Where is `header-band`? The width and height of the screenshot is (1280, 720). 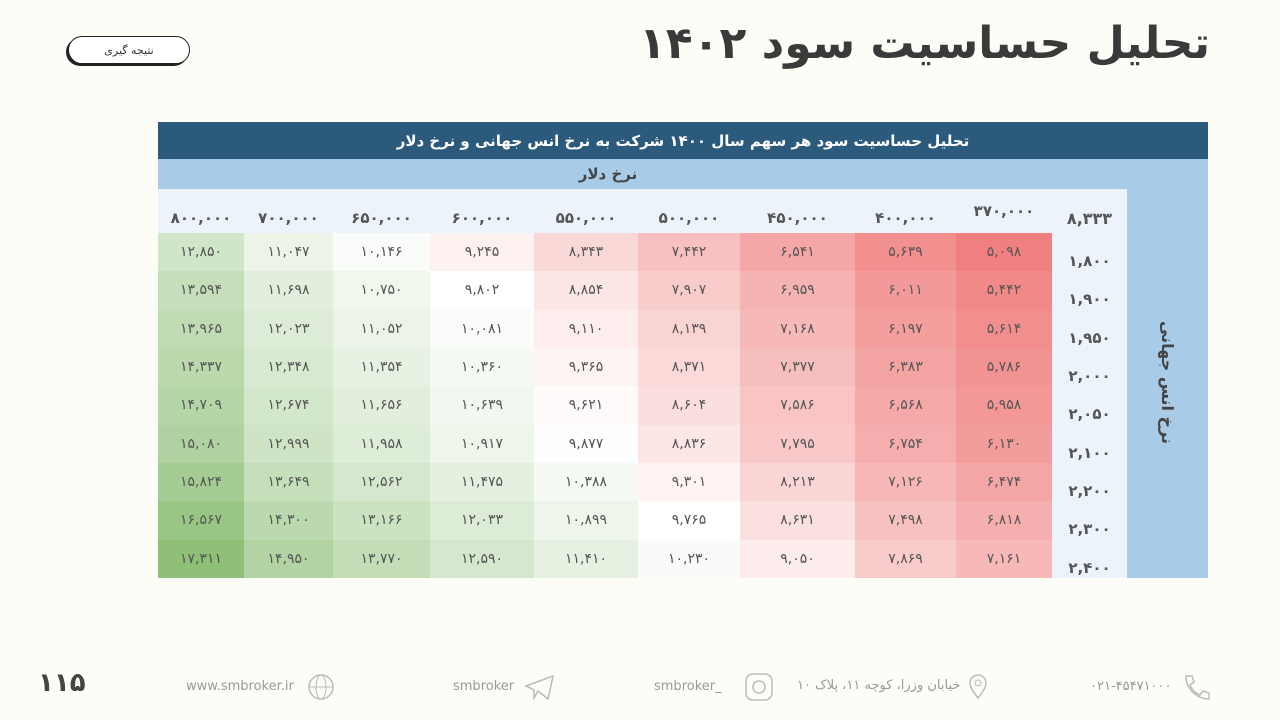
header-band is located at coordinates (642, 211).